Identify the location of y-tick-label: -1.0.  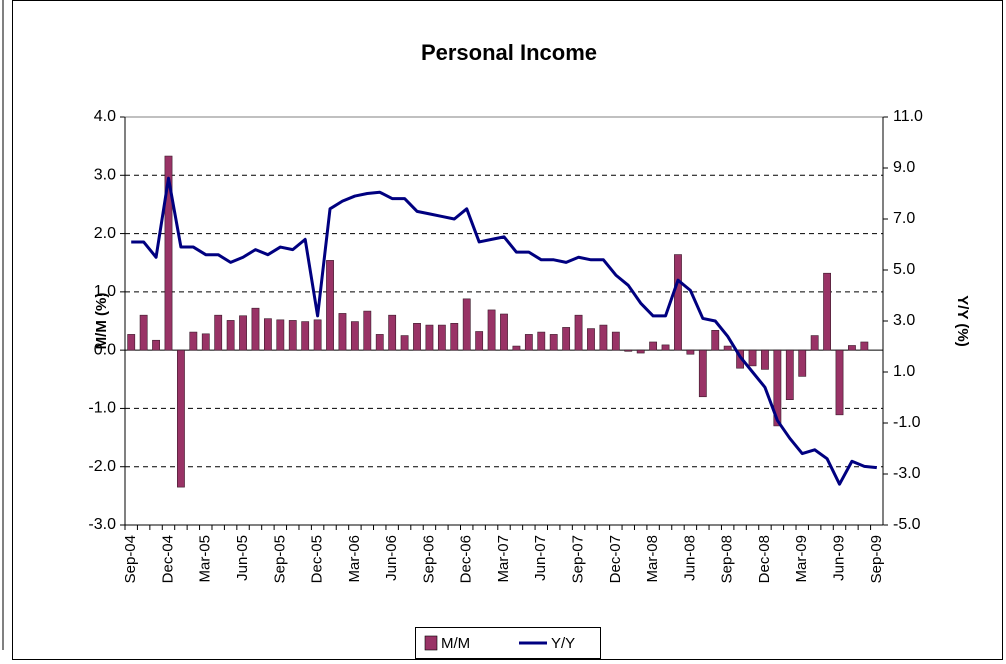
(102, 408).